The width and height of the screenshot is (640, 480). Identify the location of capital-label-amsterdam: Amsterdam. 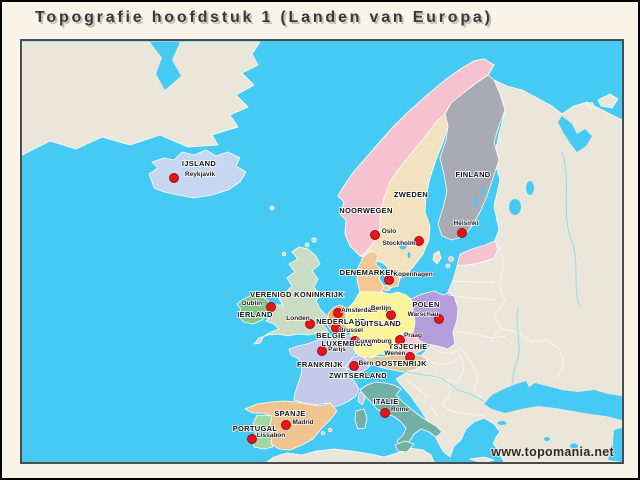
(359, 310).